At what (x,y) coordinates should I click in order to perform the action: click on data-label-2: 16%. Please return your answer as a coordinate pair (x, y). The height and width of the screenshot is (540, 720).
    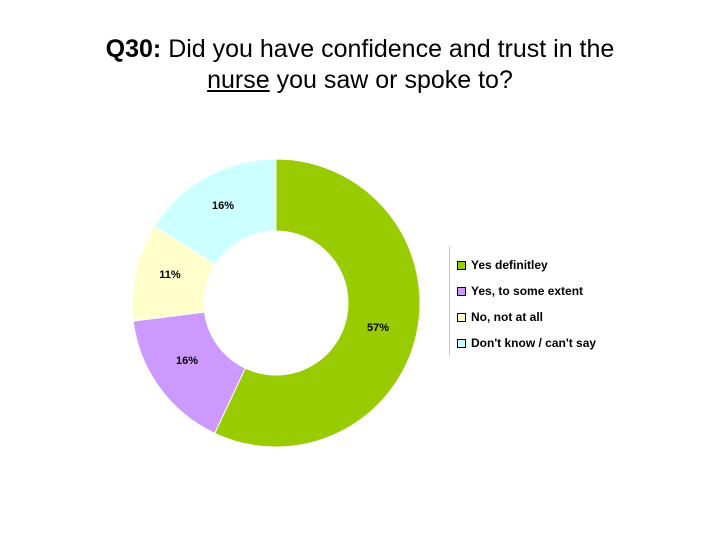
    Looking at the image, I should click on (187, 361).